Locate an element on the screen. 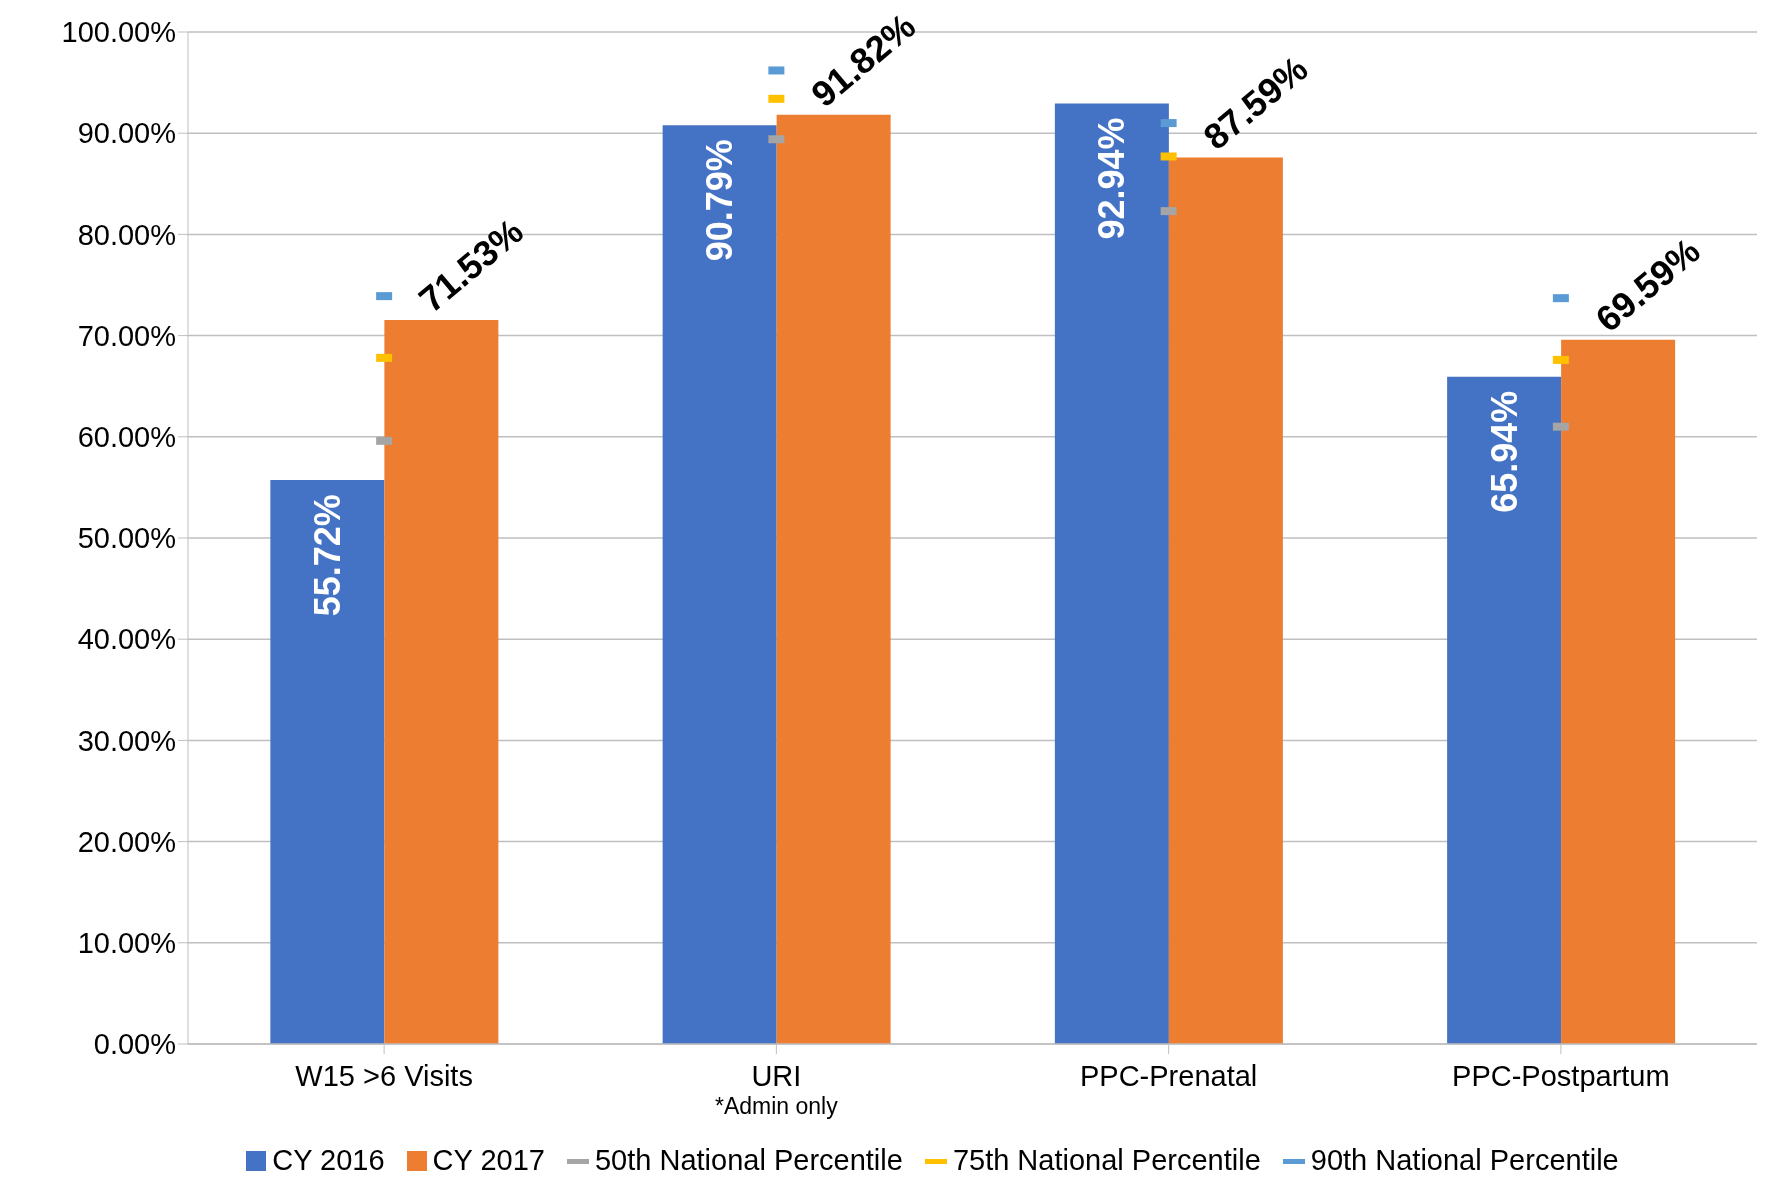 The width and height of the screenshot is (1773, 1202). data-label: 92.94% is located at coordinates (1112, 178).